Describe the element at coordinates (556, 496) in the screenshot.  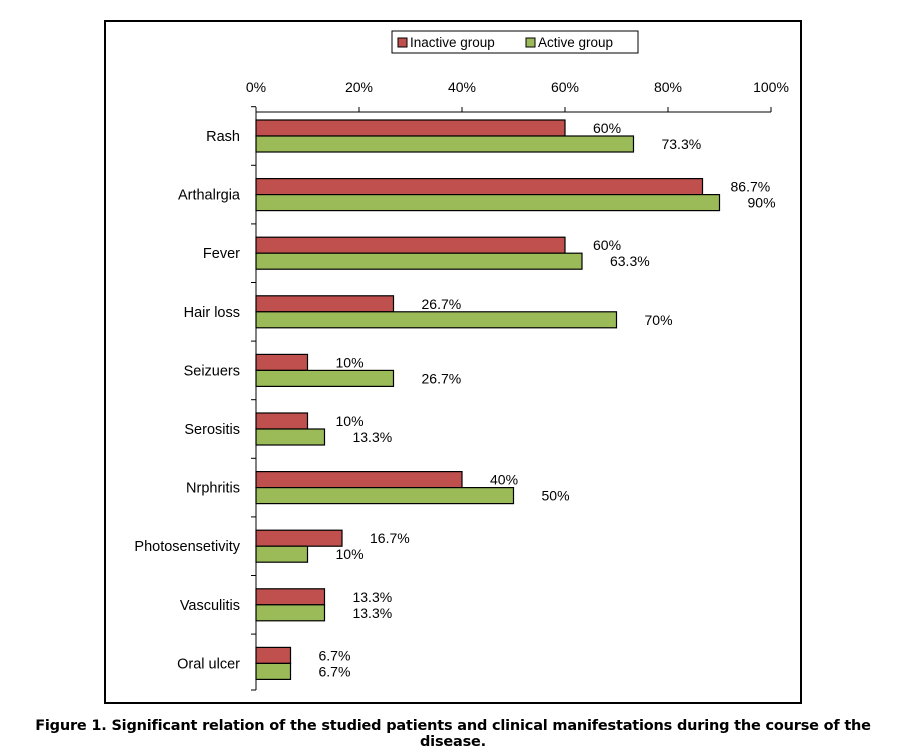
I see `data-label-active: 50%` at that location.